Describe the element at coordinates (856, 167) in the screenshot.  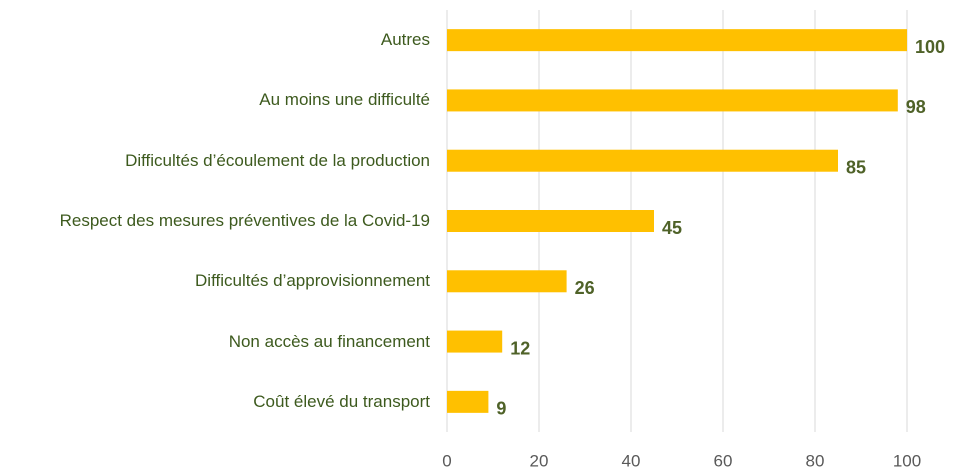
I see `data-label: 85` at that location.